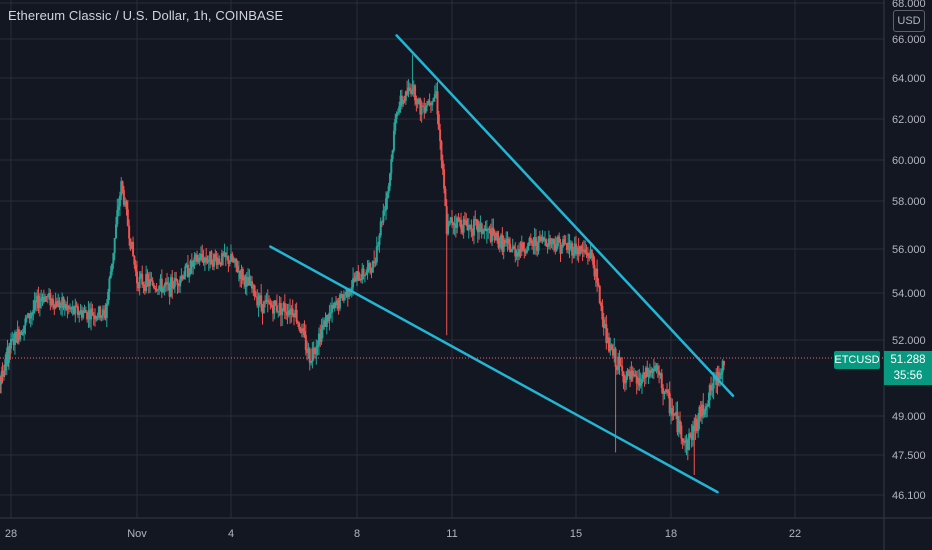  Describe the element at coordinates (451, 534) in the screenshot. I see `x-tick-label: 11` at that location.